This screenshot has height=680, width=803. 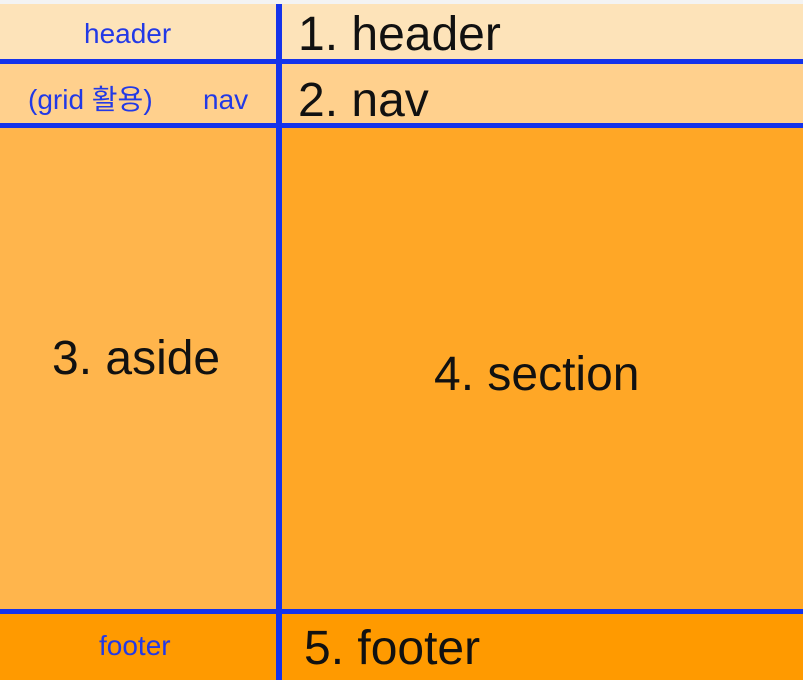 What do you see at coordinates (136, 358) in the screenshot?
I see `aside-label: 3. aside` at bounding box center [136, 358].